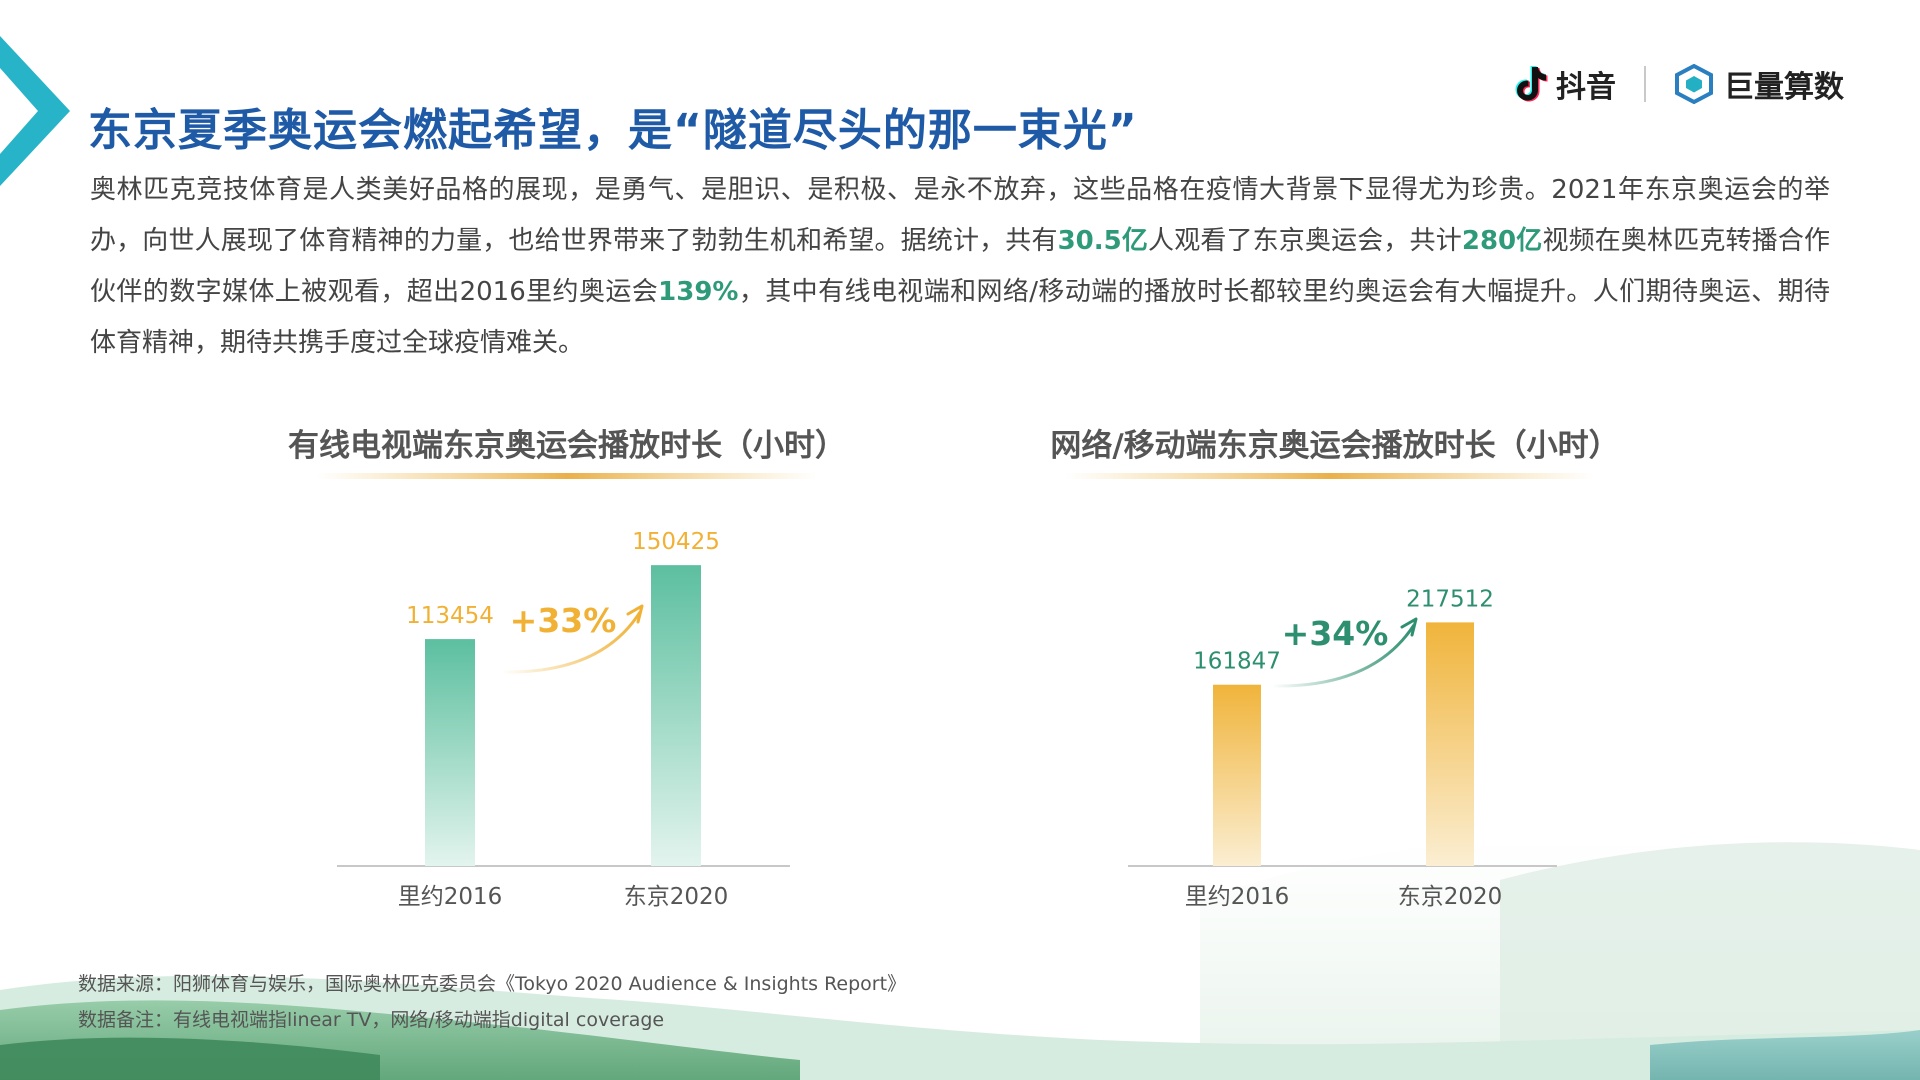 The height and width of the screenshot is (1080, 1920). What do you see at coordinates (563, 620) in the screenshot?
I see `growth-label: +33%` at bounding box center [563, 620].